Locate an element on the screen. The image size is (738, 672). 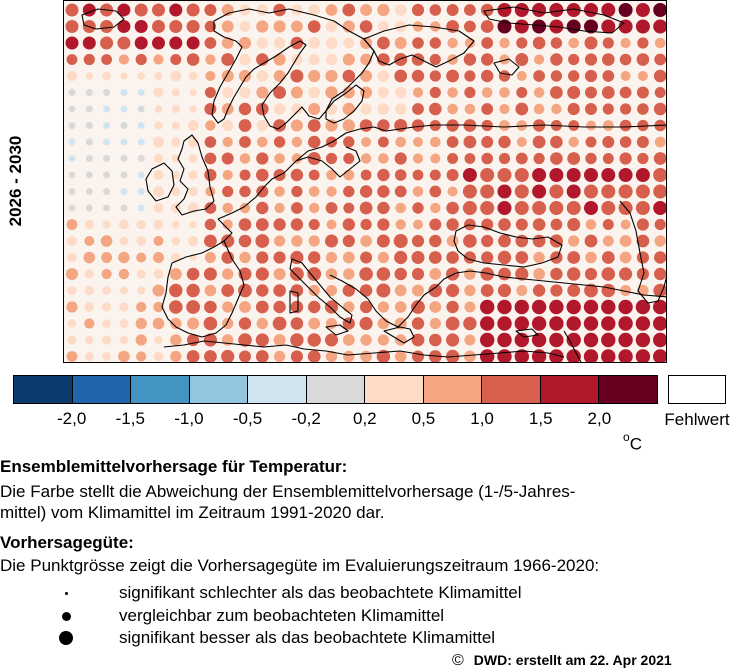
skill-heading: Vorhersagegüte: is located at coordinates (67, 542).